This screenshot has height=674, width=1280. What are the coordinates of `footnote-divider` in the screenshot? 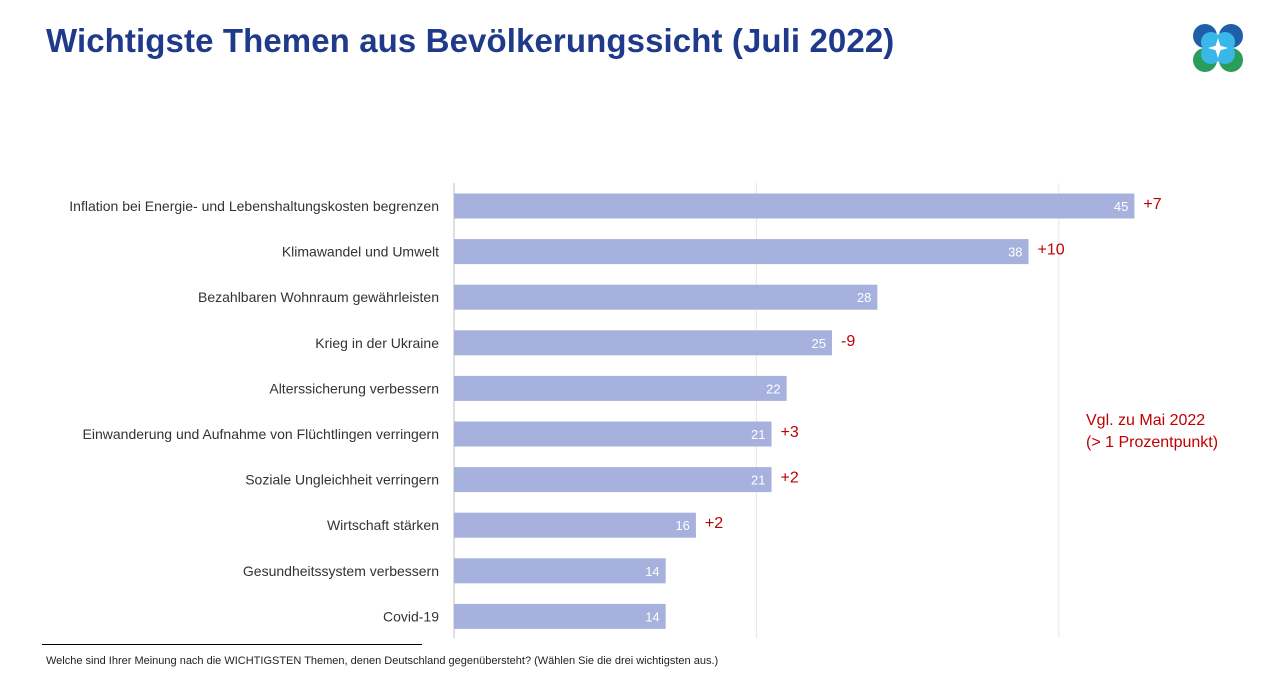 It's located at (232, 644).